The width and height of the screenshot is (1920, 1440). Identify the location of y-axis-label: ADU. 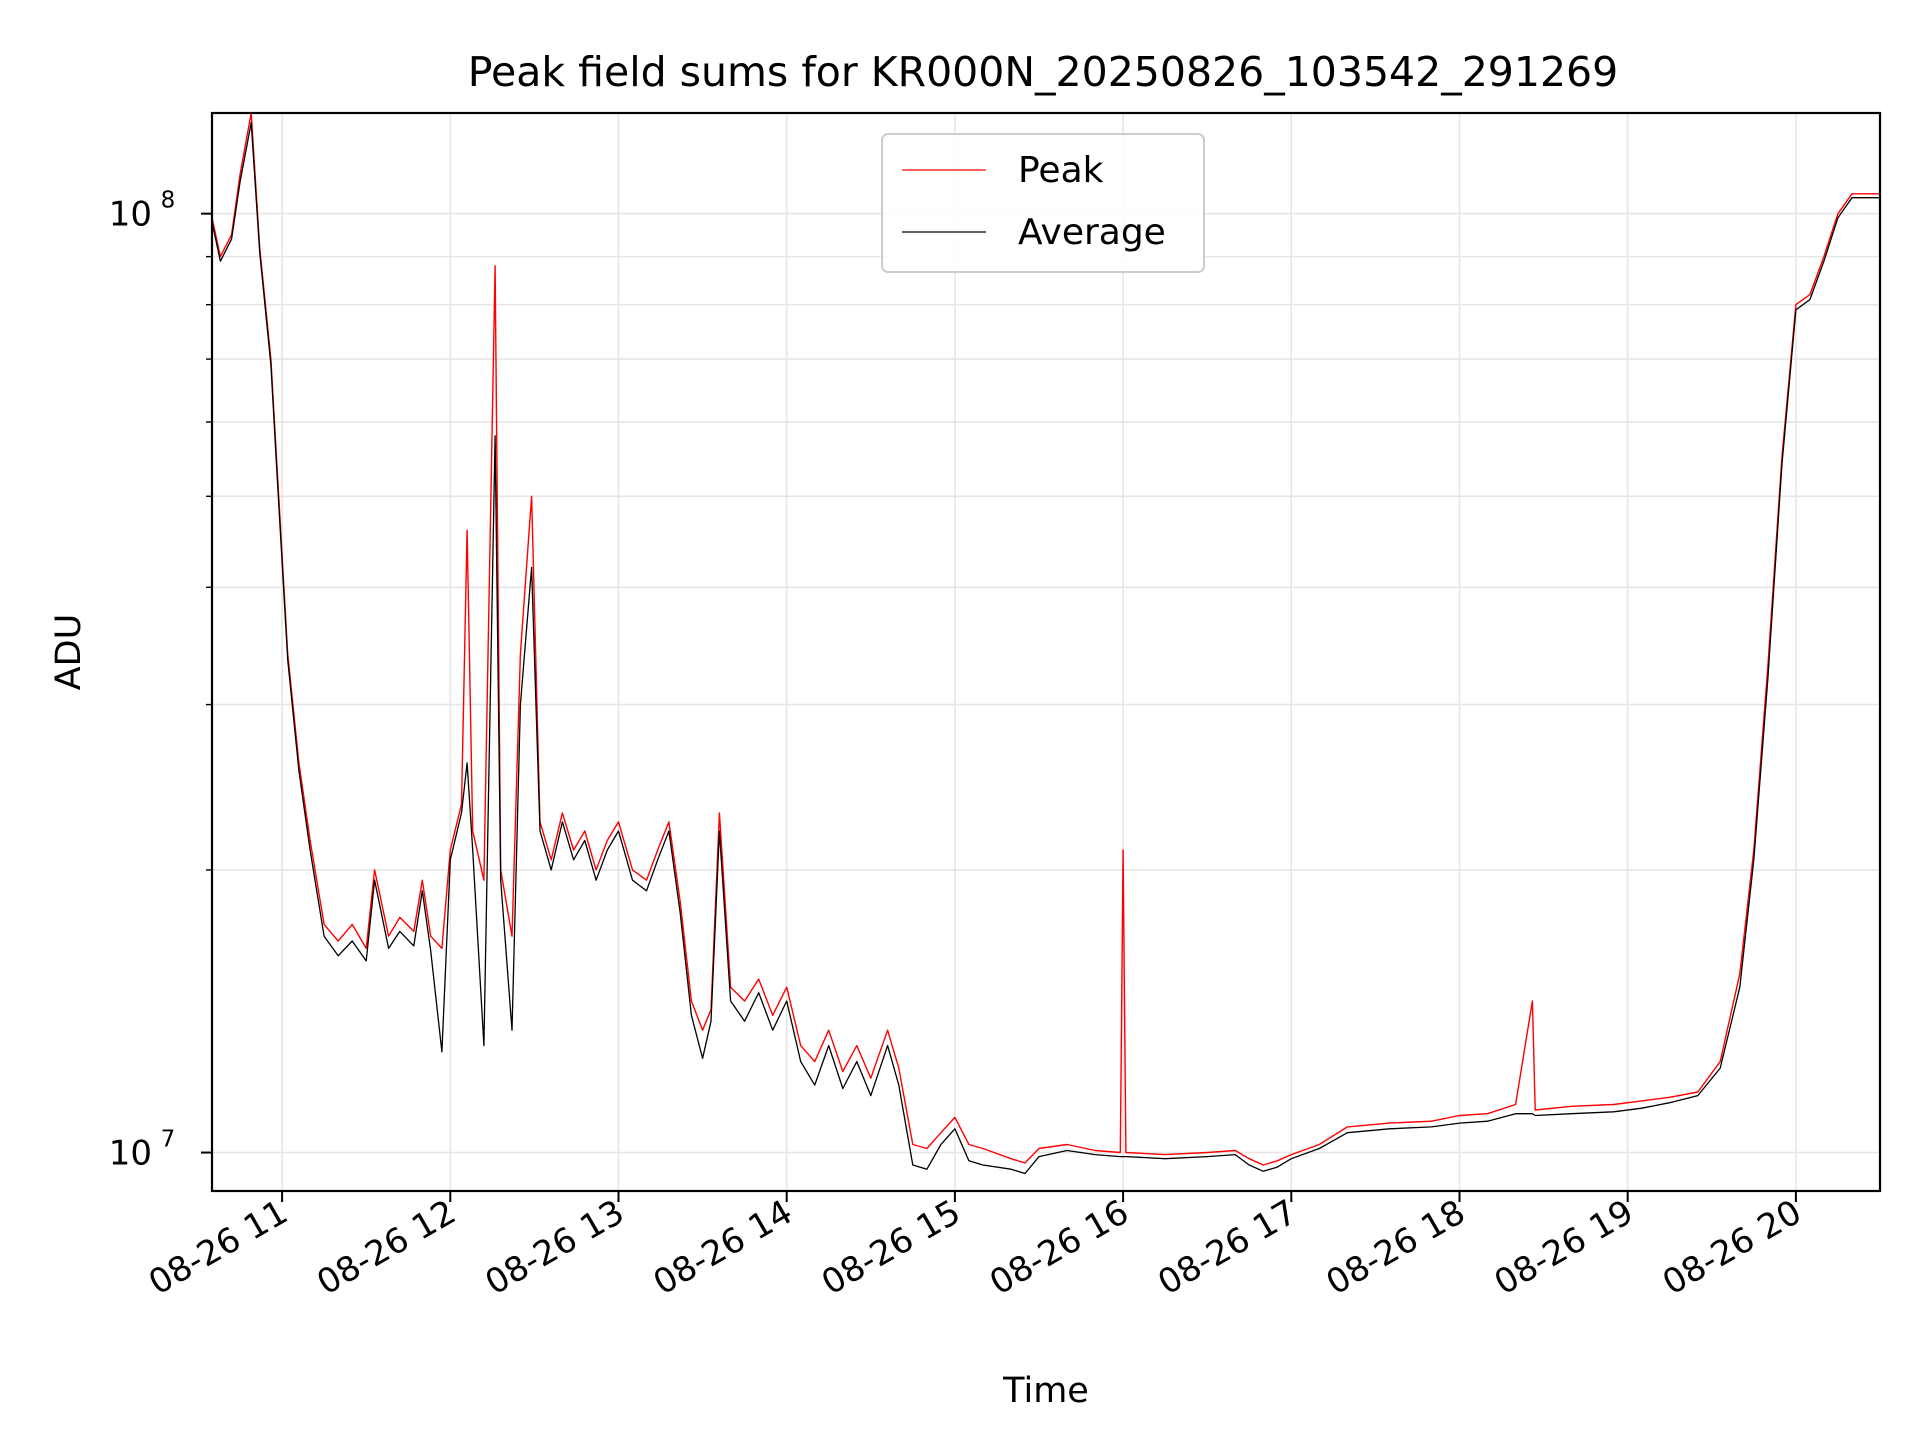
(69, 652).